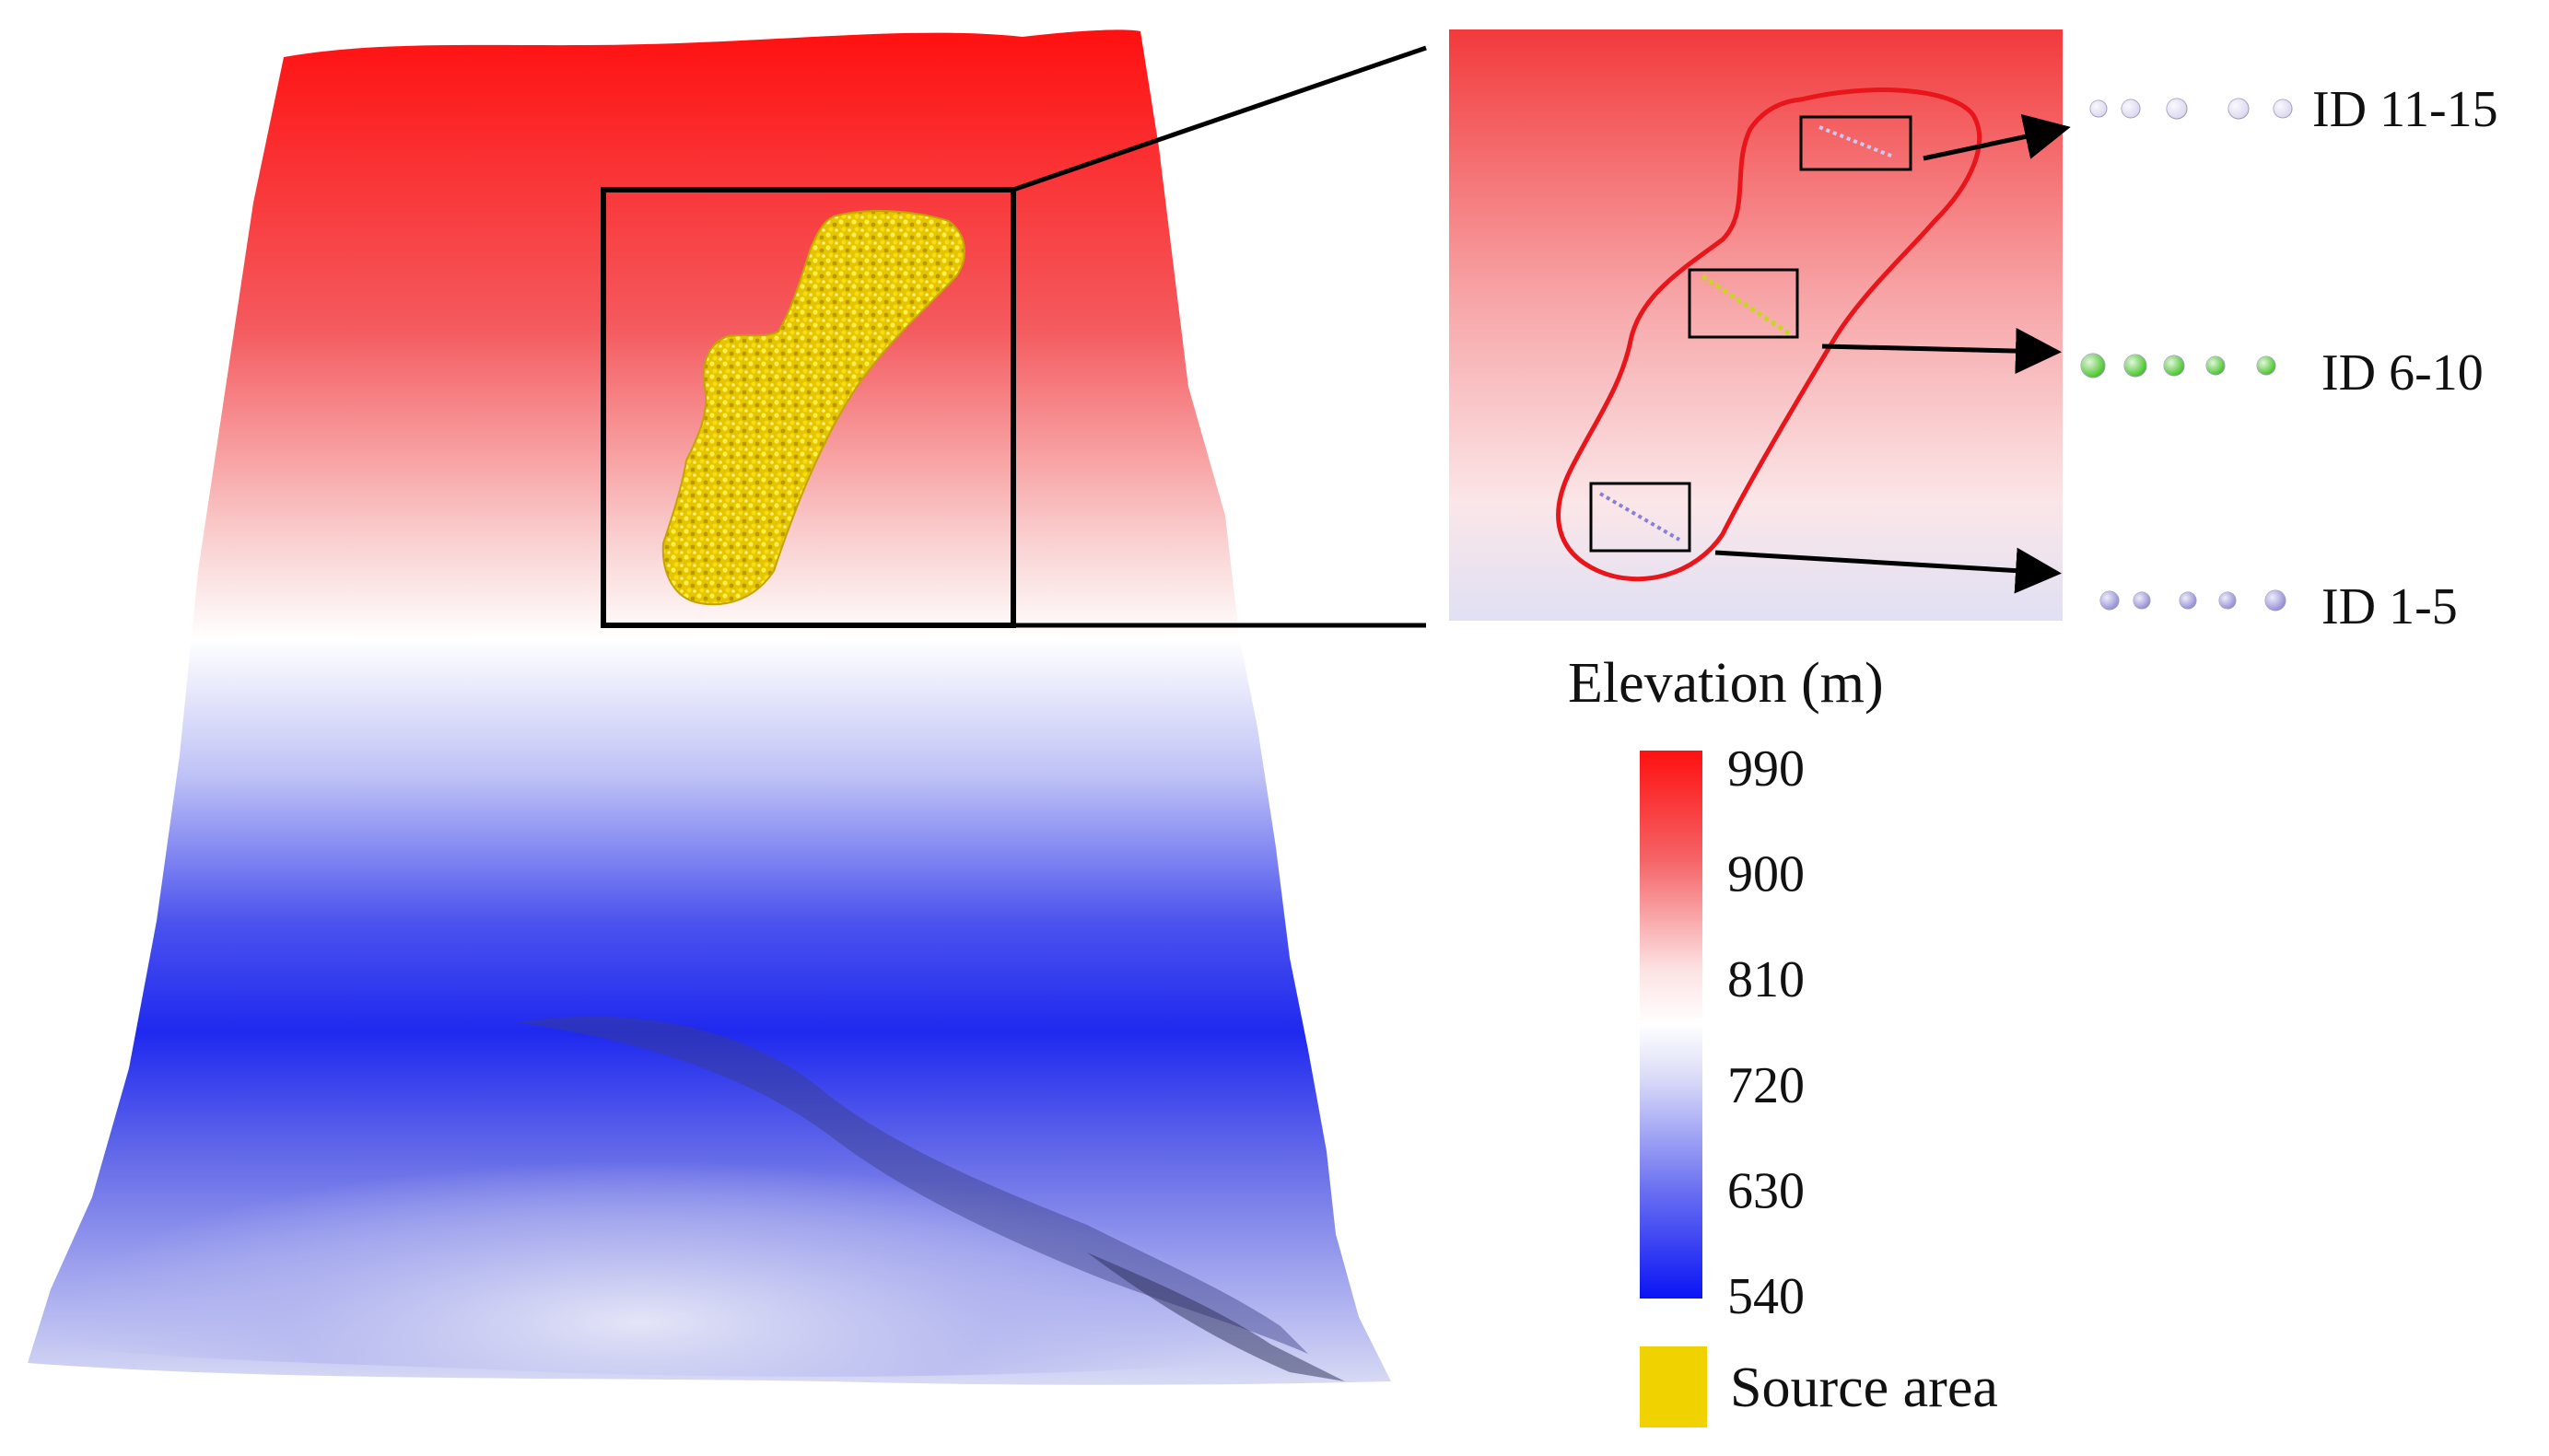 This screenshot has width=2549, height=1456. Describe the element at coordinates (2186, 355) in the screenshot. I see `particle-dots` at that location.